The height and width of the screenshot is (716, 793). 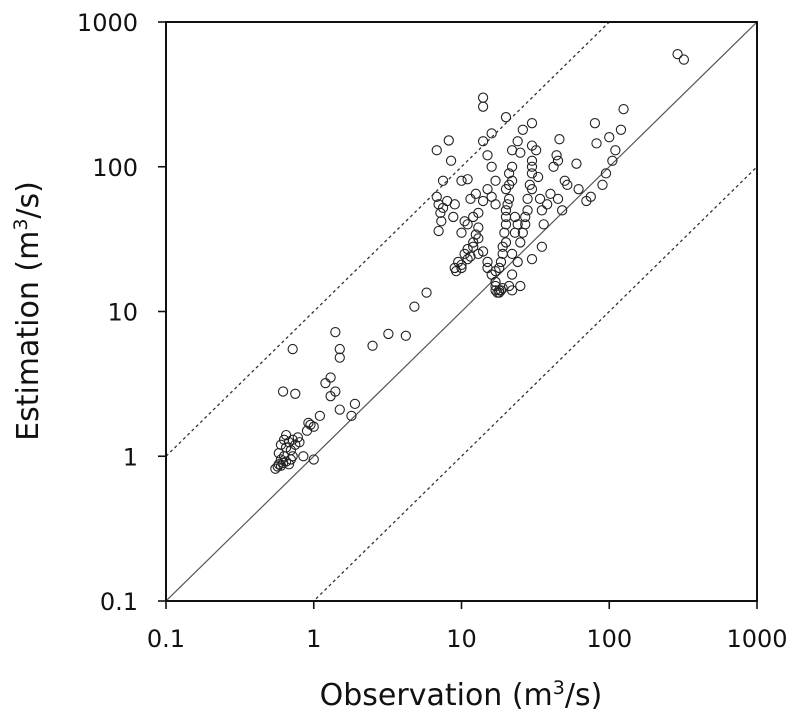 I want to click on x-axis-title: Observation (m3/s), so click(x=461, y=695).